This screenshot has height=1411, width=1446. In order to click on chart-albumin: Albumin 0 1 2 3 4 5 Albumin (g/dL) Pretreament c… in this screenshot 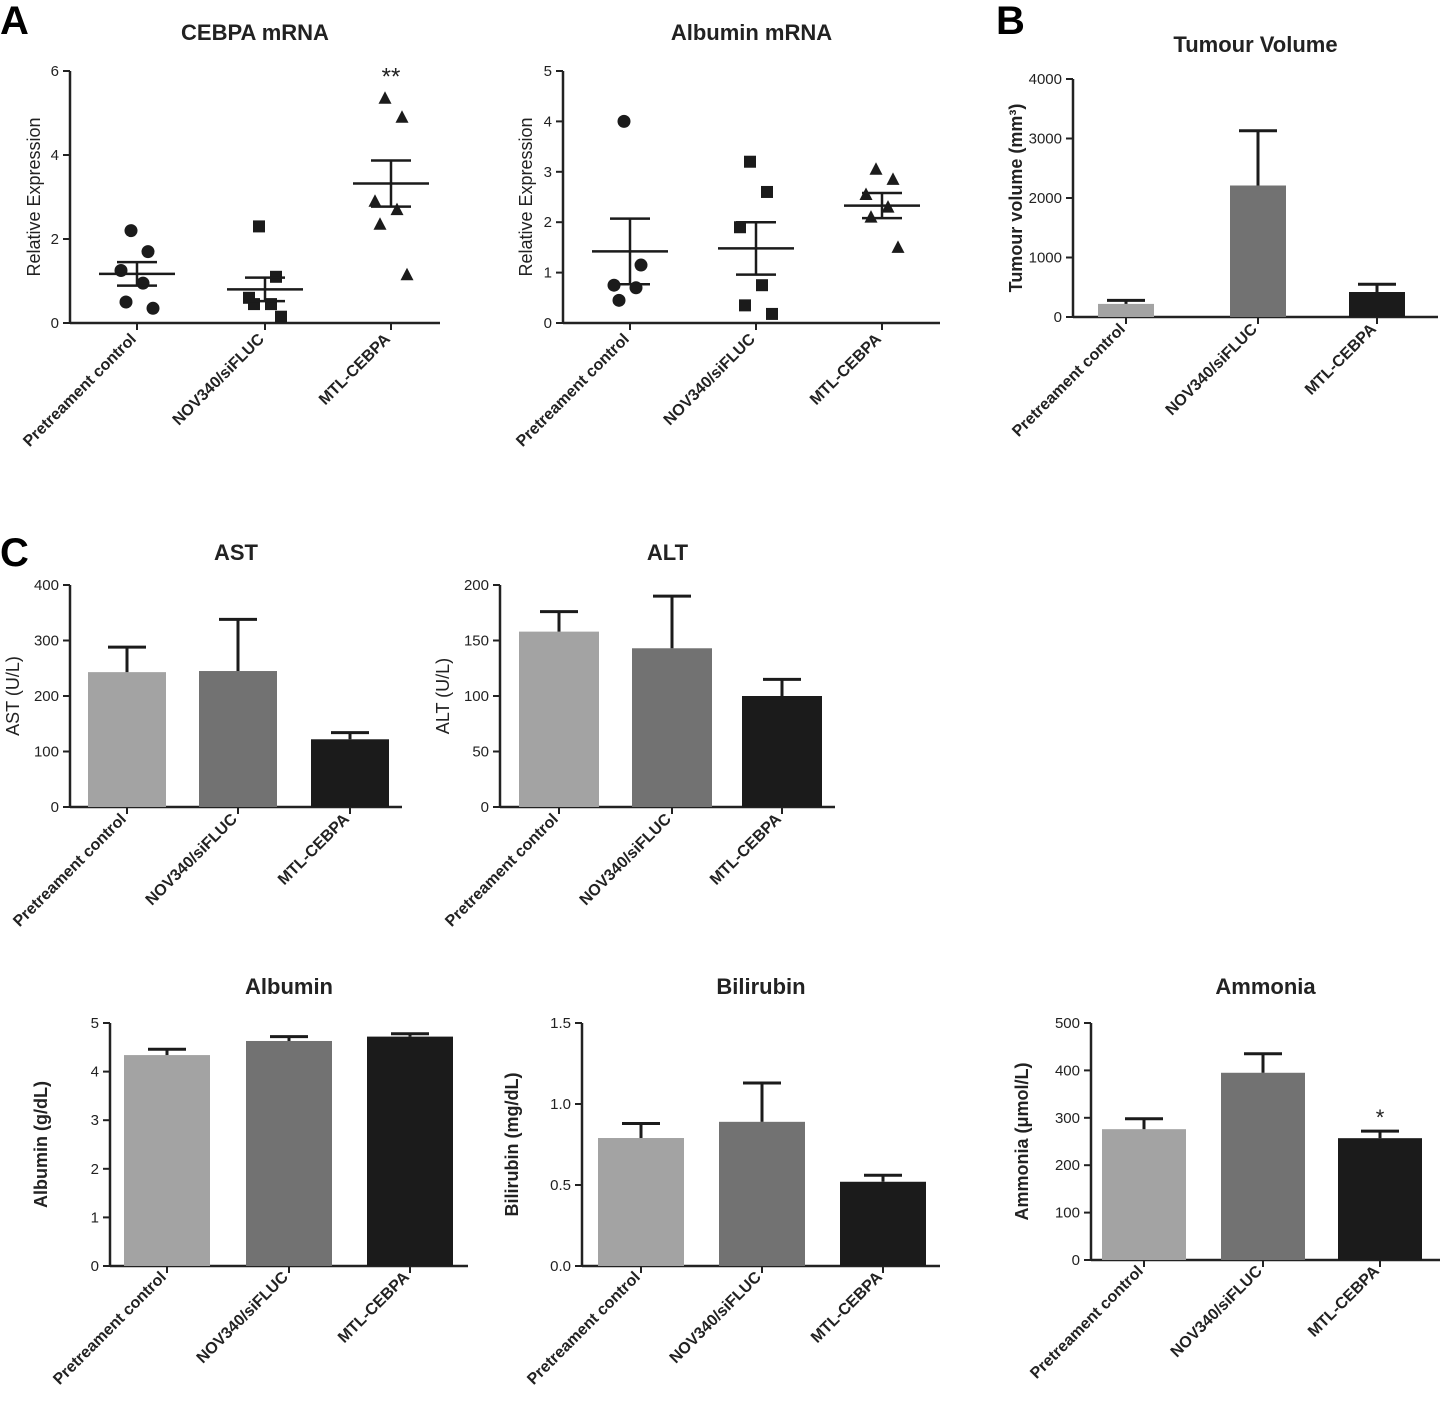, I will do `click(249, 1181)`.